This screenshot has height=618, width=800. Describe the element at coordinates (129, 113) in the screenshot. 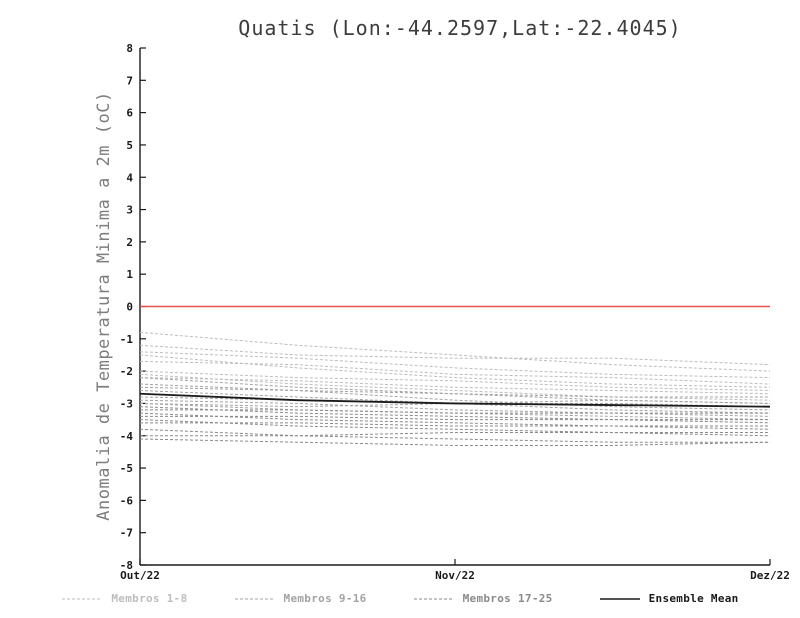

I see `y-tick-label: 6` at that location.